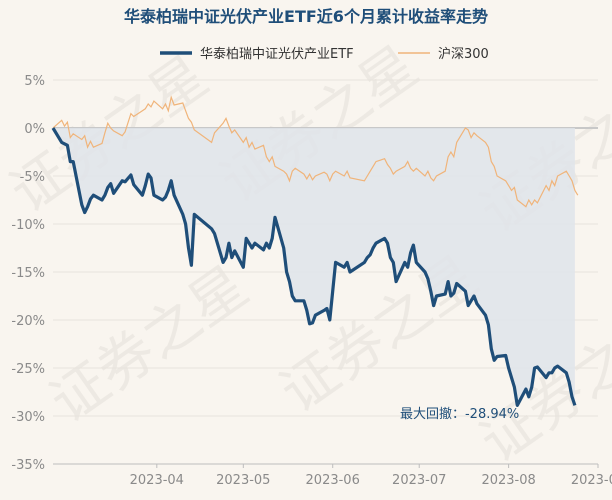  Describe the element at coordinates (28, 321) in the screenshot. I see `y-tick-label: -20%` at that location.